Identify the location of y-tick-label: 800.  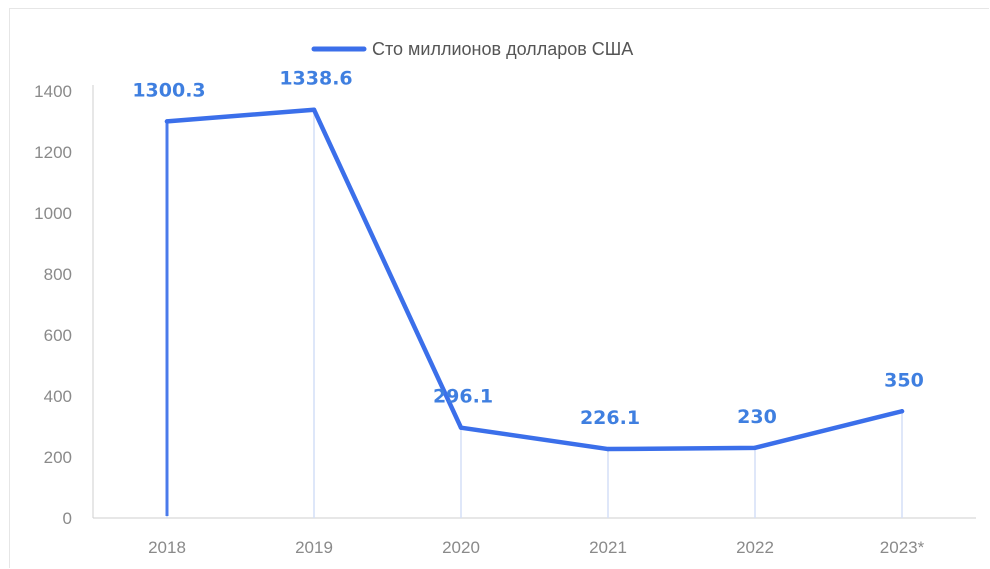
(58, 274).